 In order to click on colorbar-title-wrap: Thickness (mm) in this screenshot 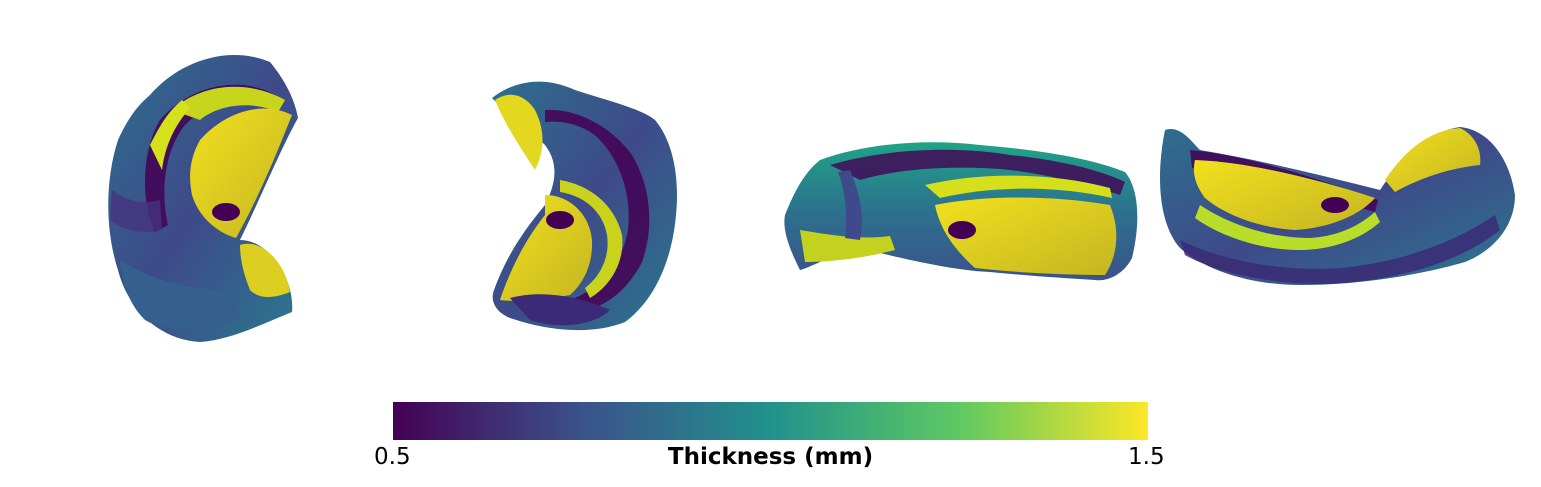, I will do `click(770, 457)`.